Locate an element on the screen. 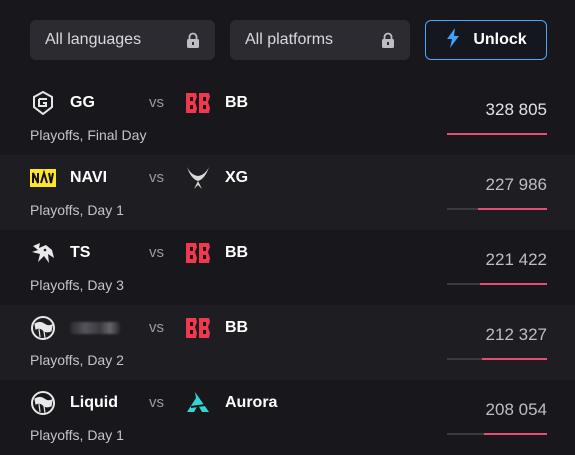  team-b: Aurora is located at coordinates (231, 403).